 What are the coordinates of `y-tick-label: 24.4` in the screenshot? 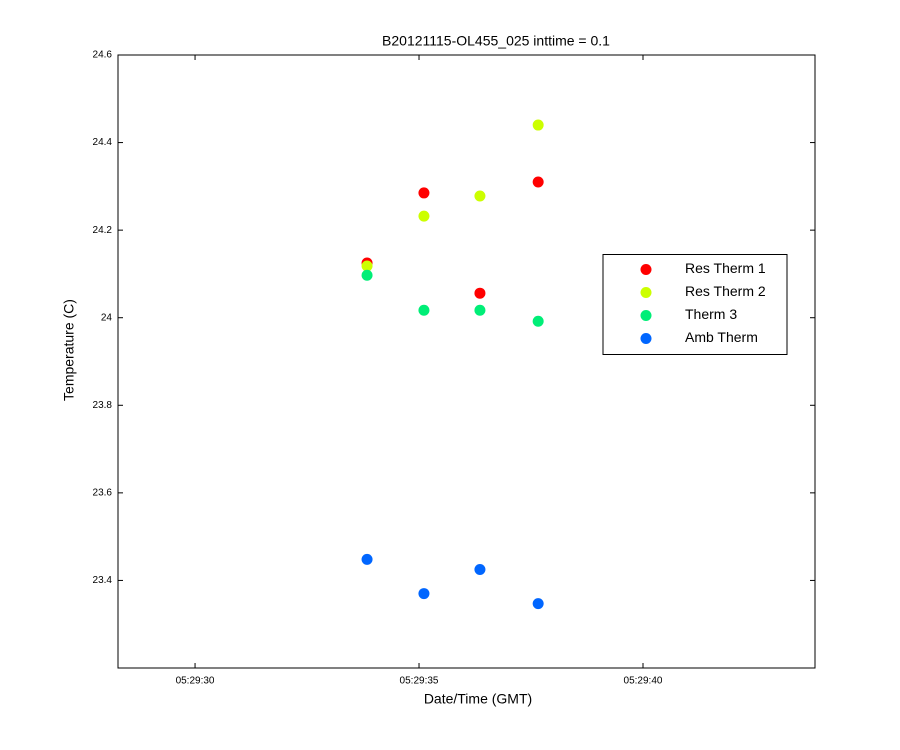 It's located at (103, 142).